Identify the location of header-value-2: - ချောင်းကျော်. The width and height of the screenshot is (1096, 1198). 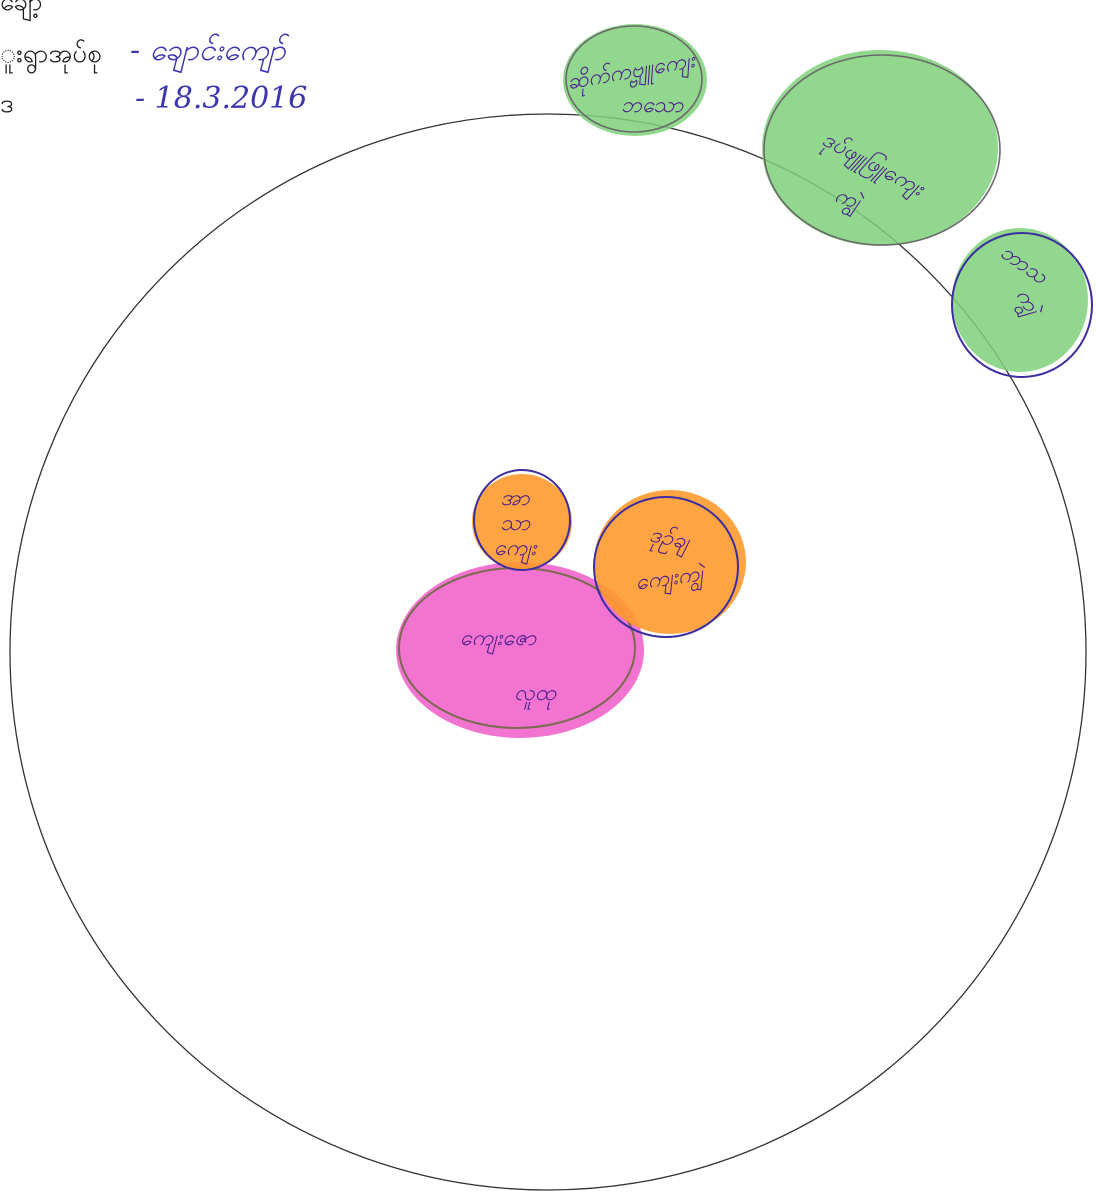
(210, 53).